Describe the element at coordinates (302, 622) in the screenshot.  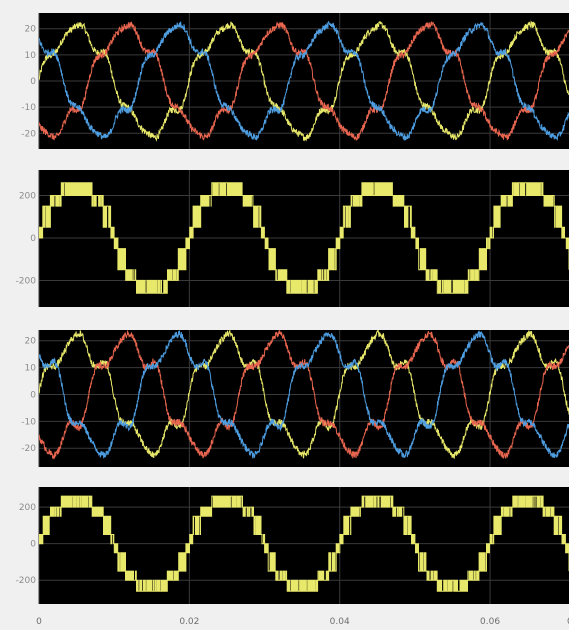
I see `x-axis: 0 0.02 0.04 0.06 0` at that location.